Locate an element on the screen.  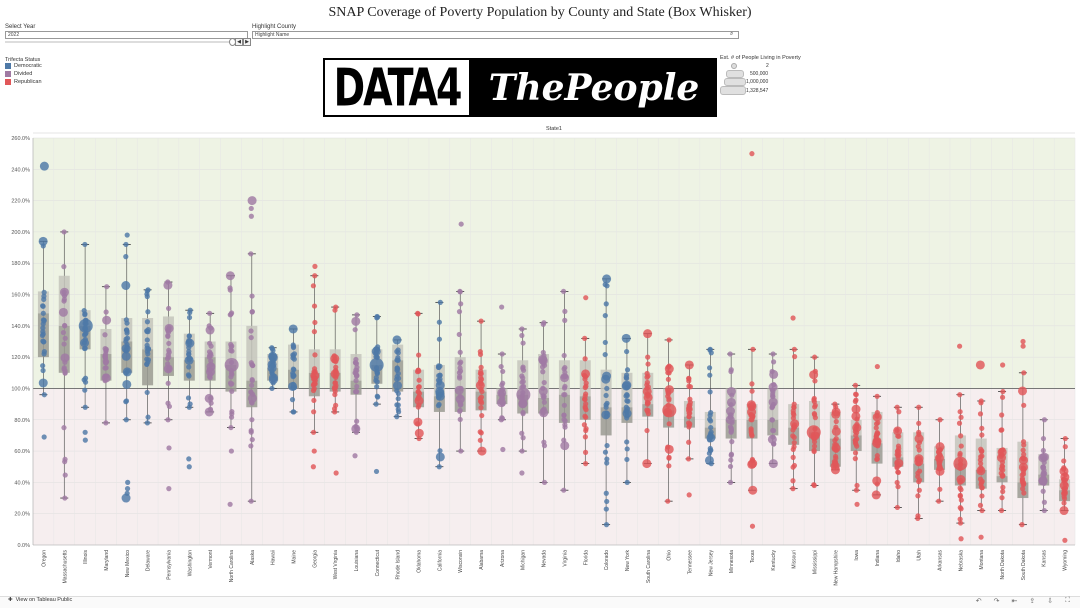
county-filter-label: Highlight County is located at coordinates (274, 27).